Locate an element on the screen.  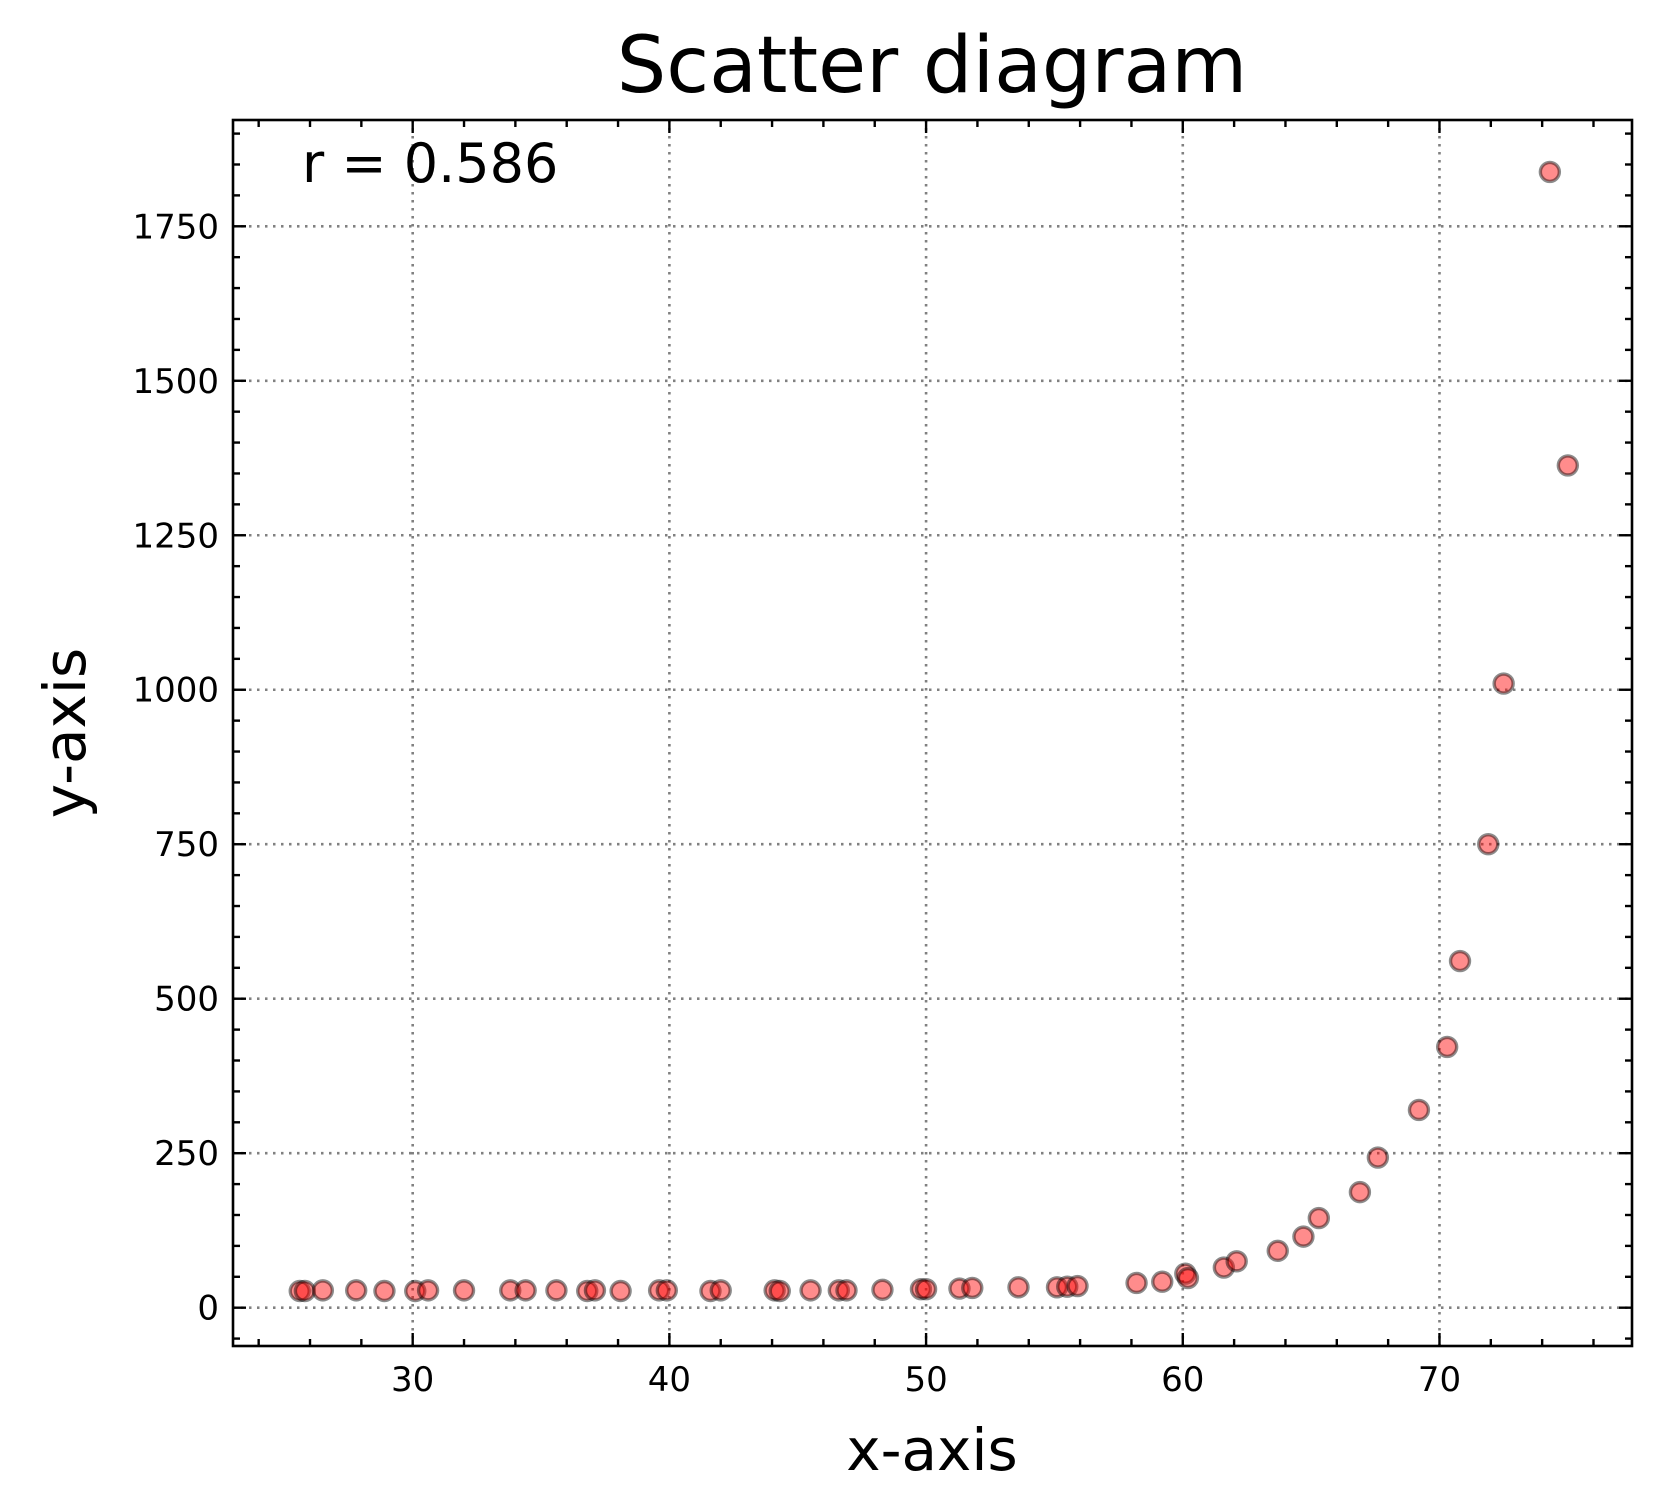
x-axis-label: x-axis is located at coordinates (931, 1450).